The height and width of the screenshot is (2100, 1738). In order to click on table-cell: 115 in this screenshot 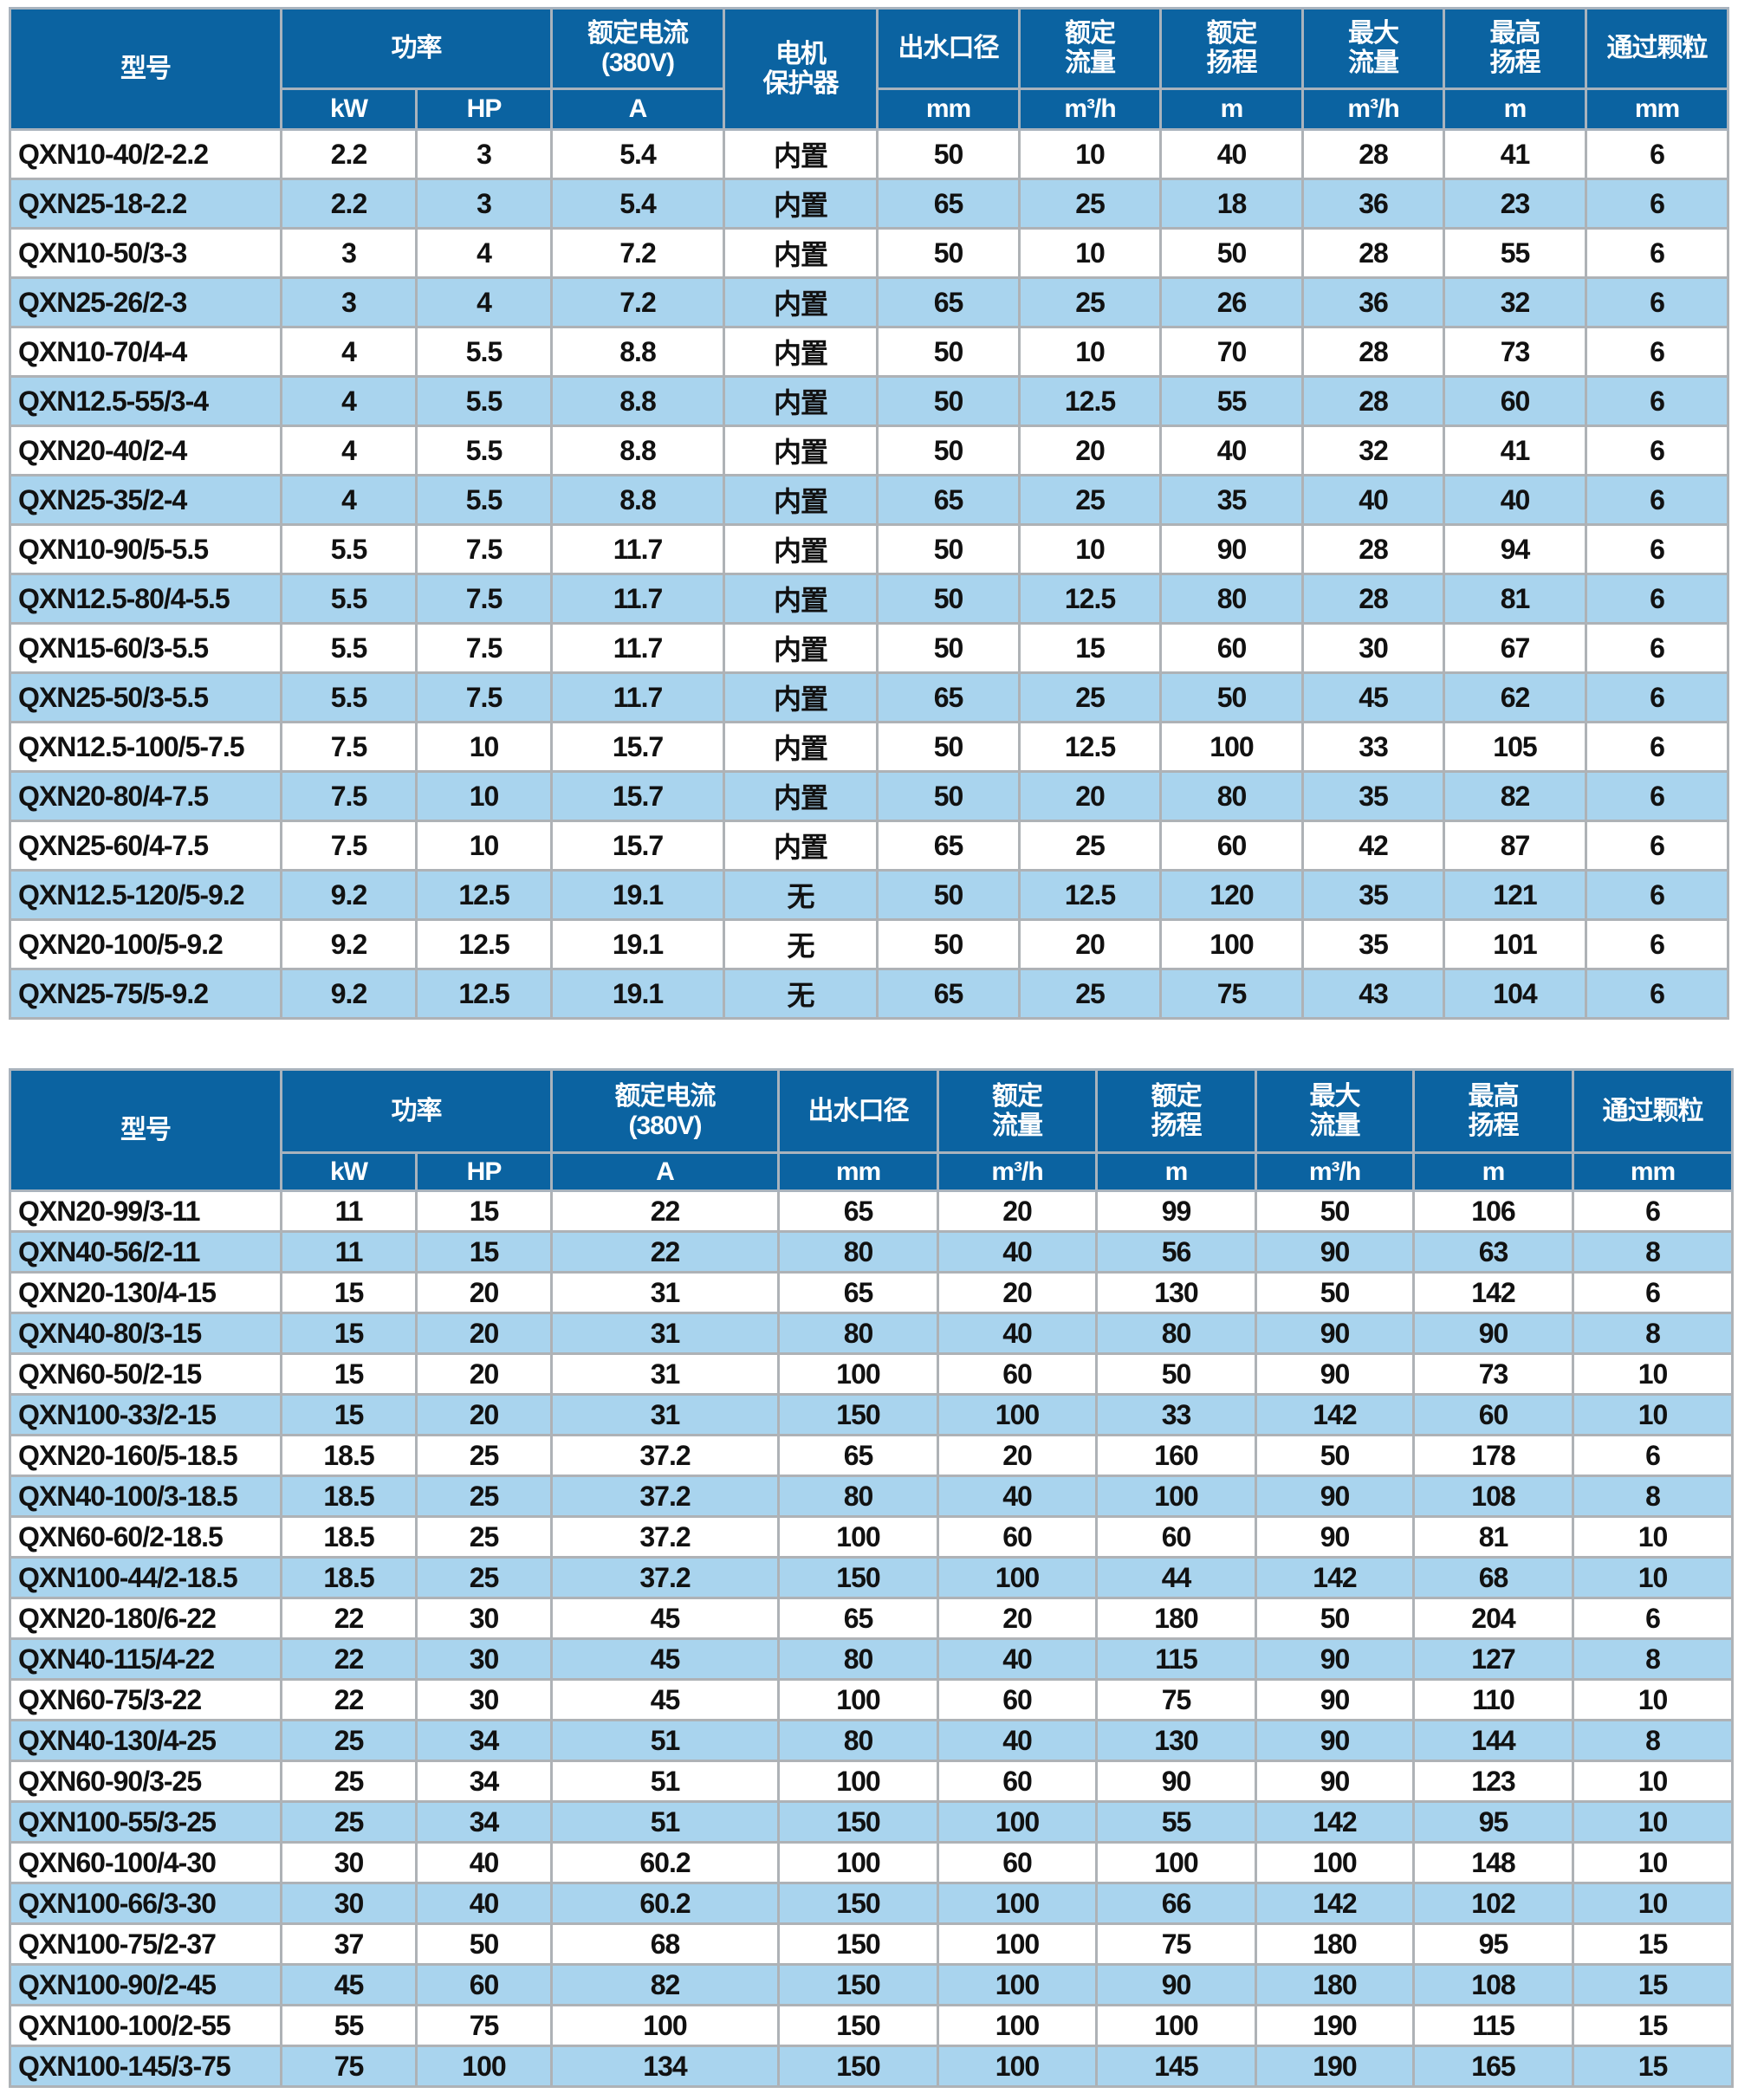, I will do `click(1176, 1659)`.